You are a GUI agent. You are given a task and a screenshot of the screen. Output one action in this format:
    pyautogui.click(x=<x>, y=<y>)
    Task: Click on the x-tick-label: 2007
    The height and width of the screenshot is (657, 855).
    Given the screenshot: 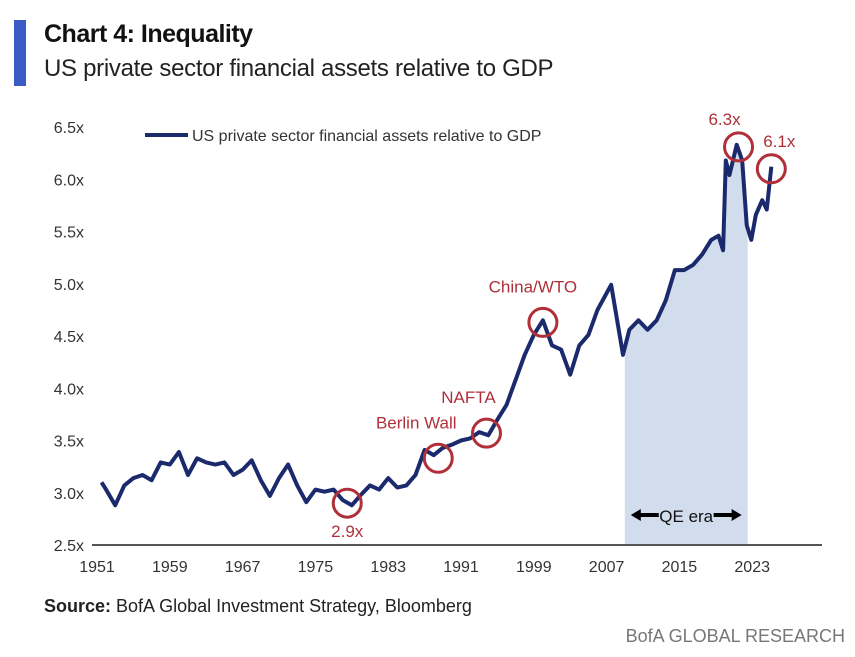 What is the action you would take?
    pyautogui.click(x=607, y=567)
    